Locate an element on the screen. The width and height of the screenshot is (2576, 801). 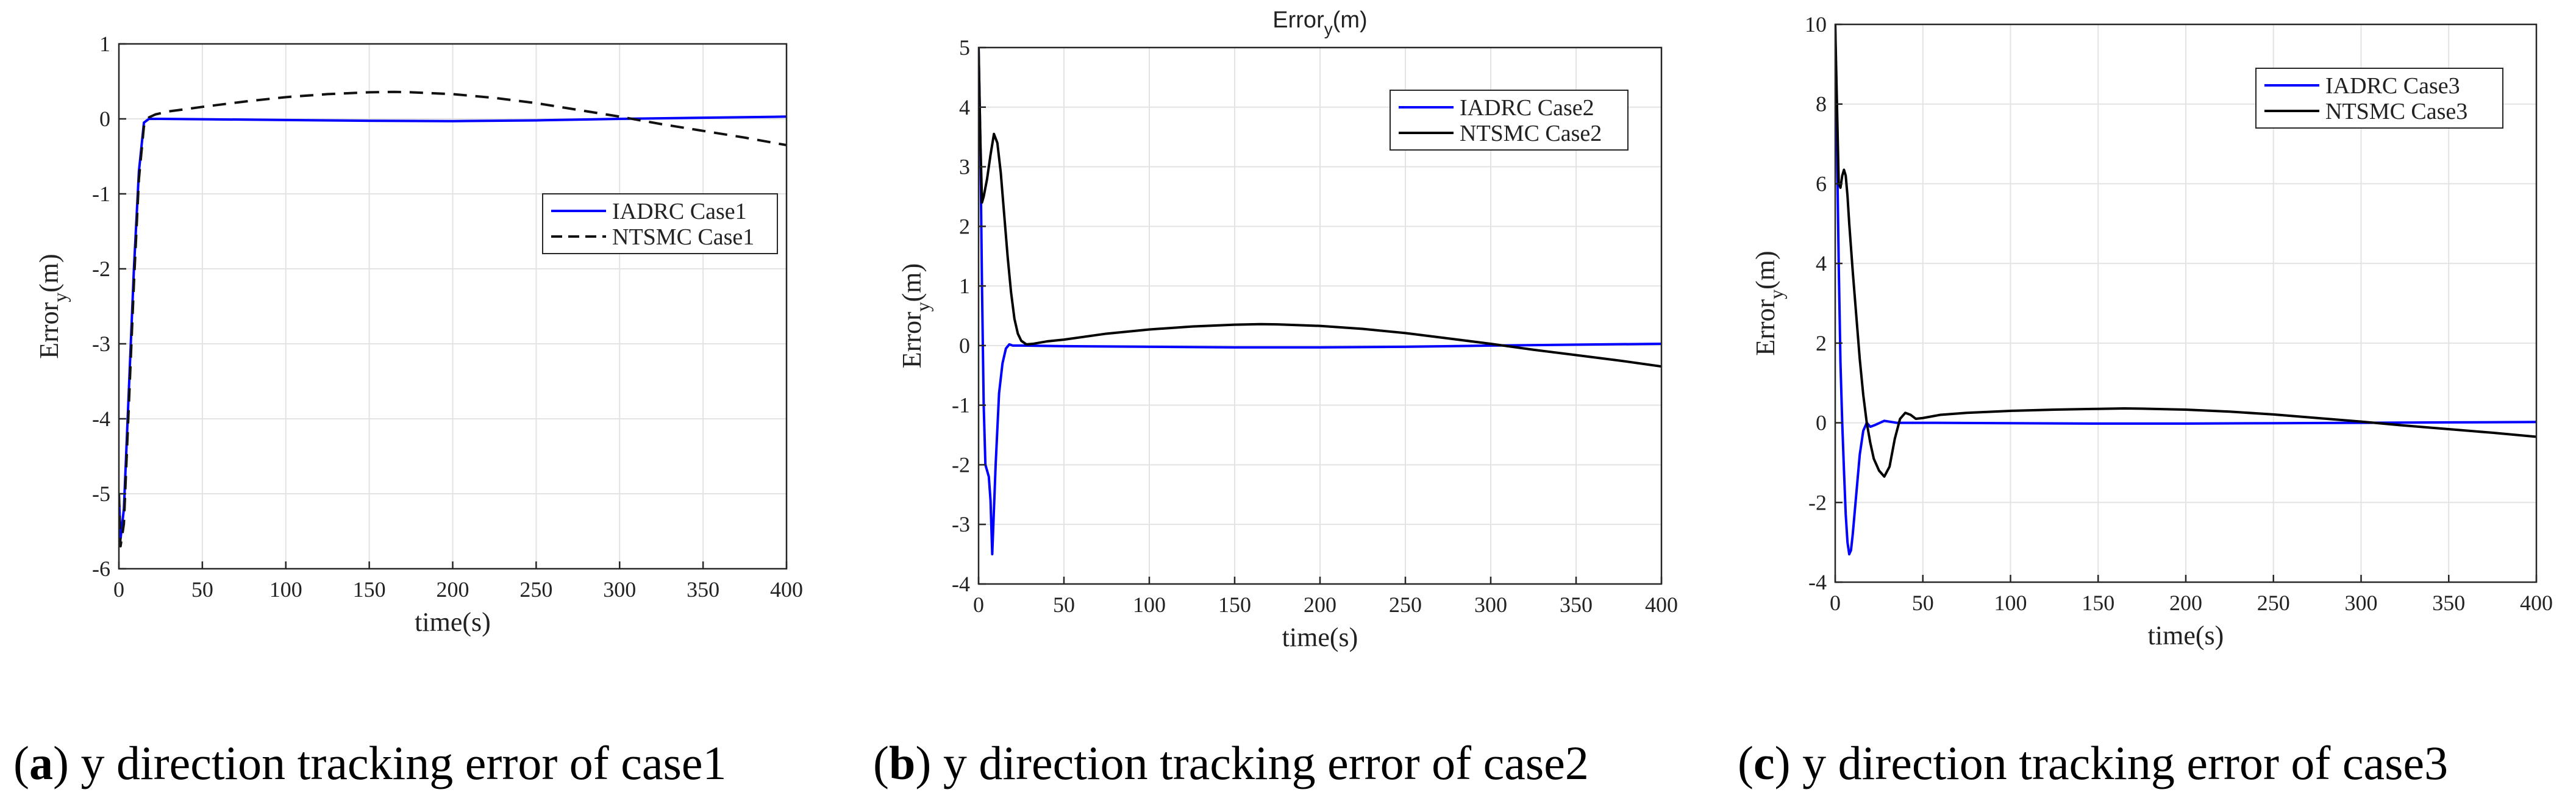
y-tick-label: -5 is located at coordinates (101, 494).